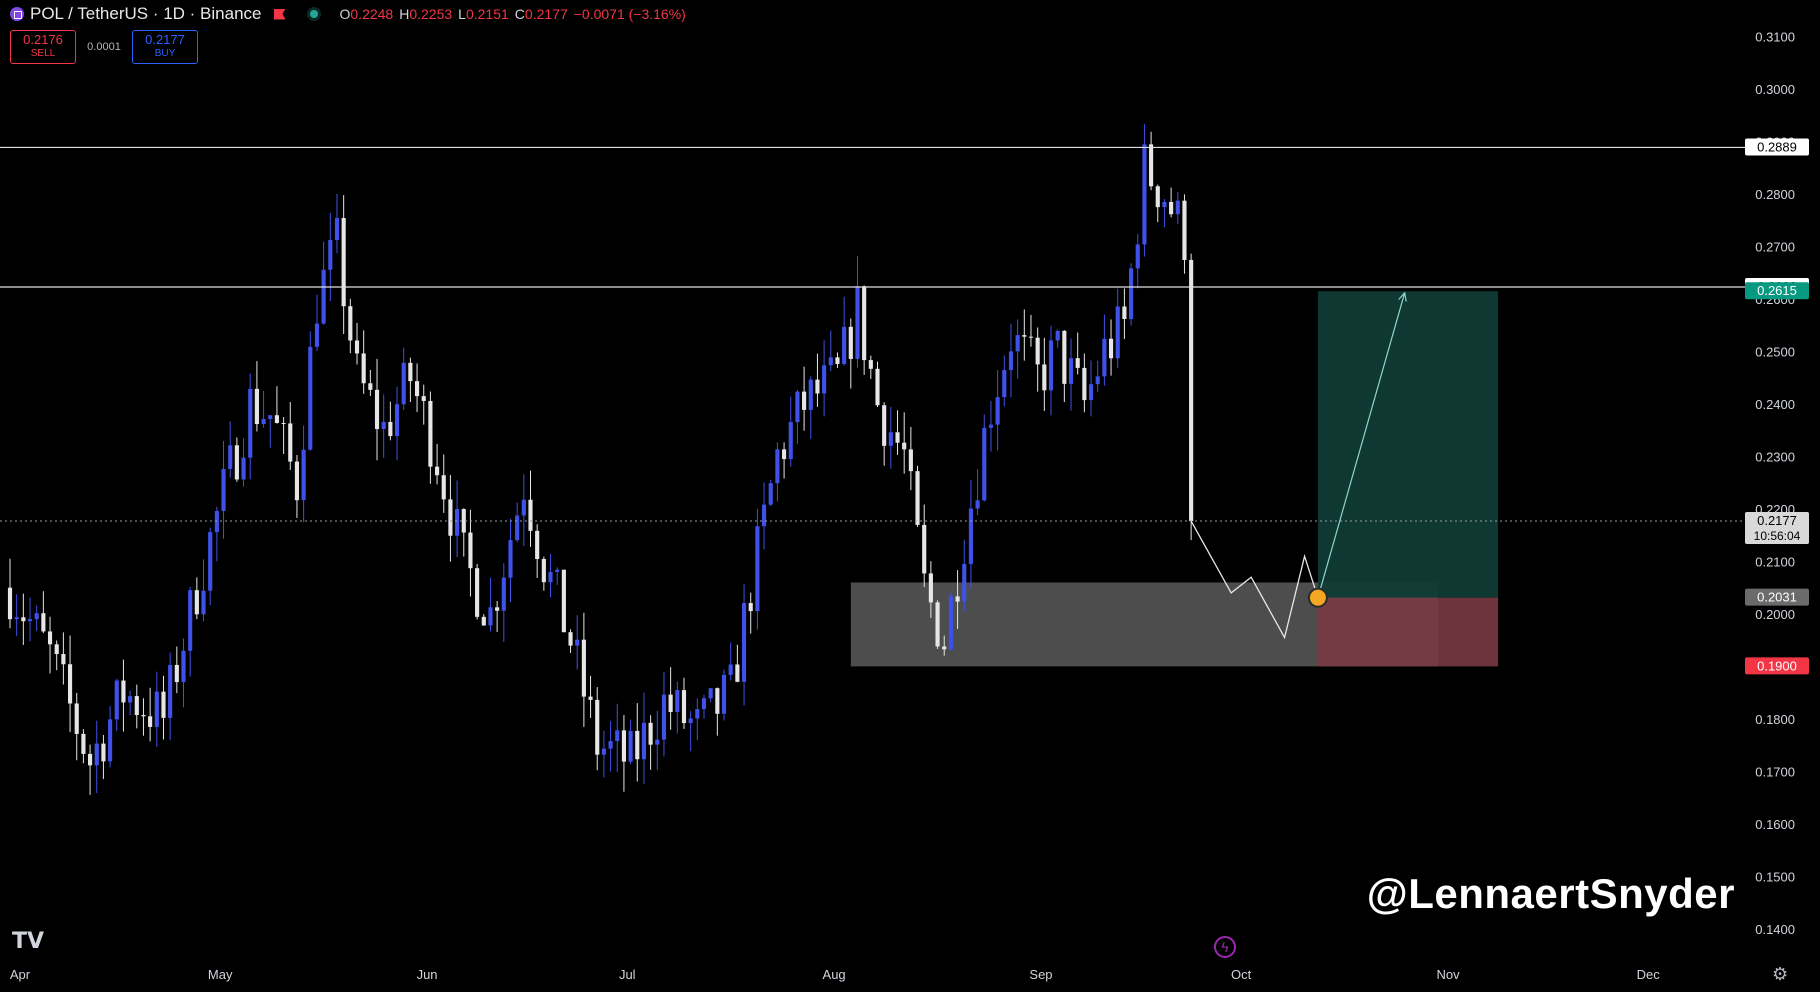 The width and height of the screenshot is (1820, 992). I want to click on trade-panel: 0.2176 SELL 0.0001 0.2177 BUY, so click(104, 47).